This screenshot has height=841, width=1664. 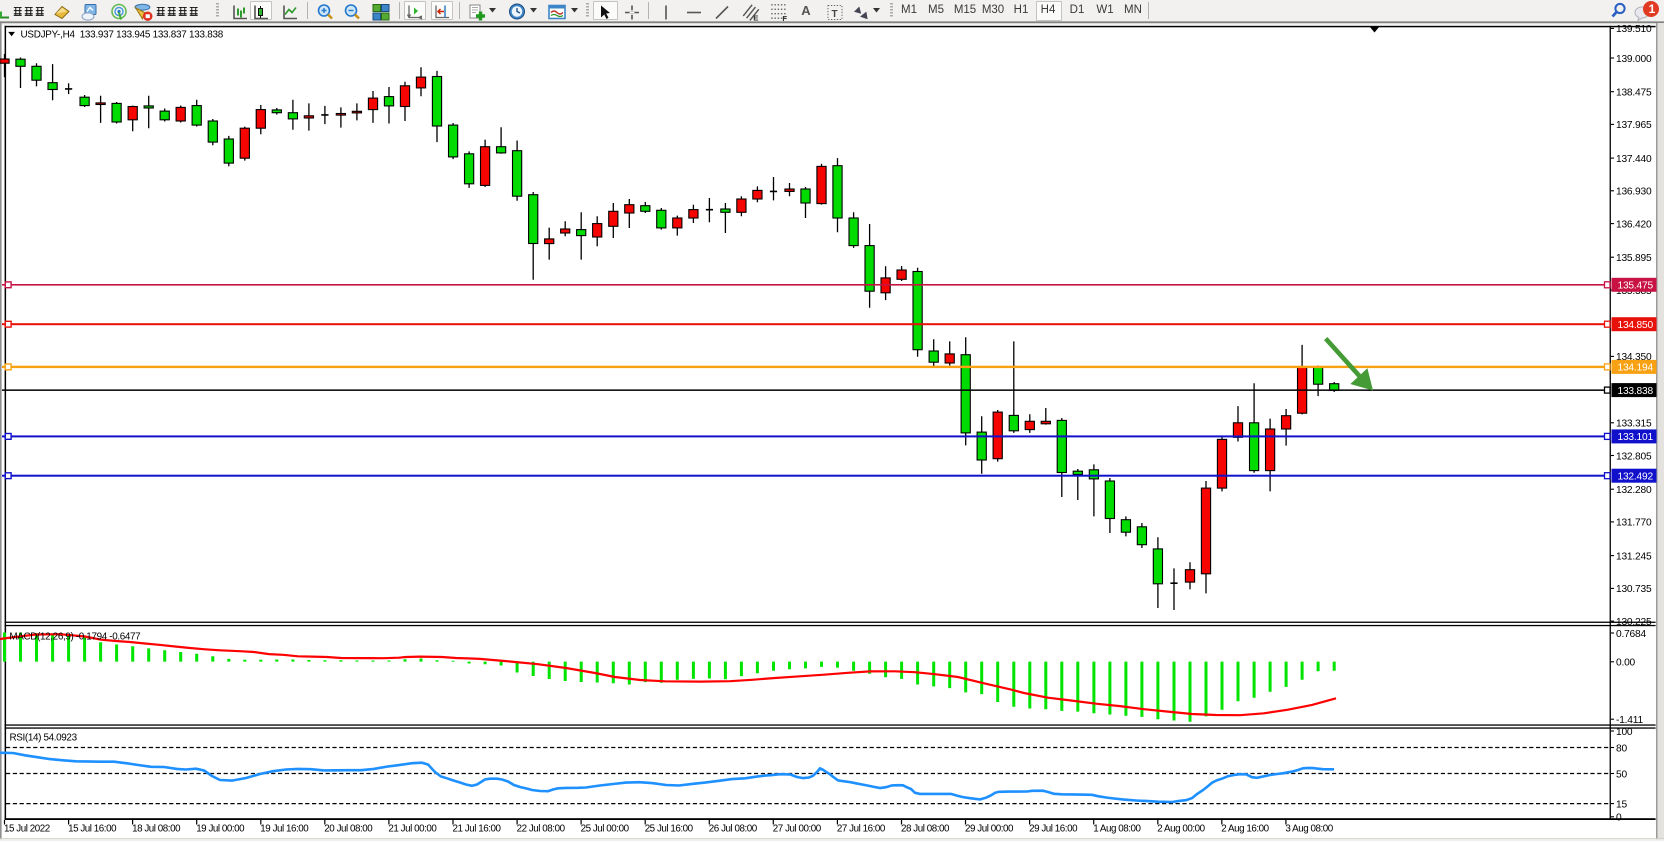 I want to click on svg-text: 19 Jul 00:00, so click(x=220, y=829).